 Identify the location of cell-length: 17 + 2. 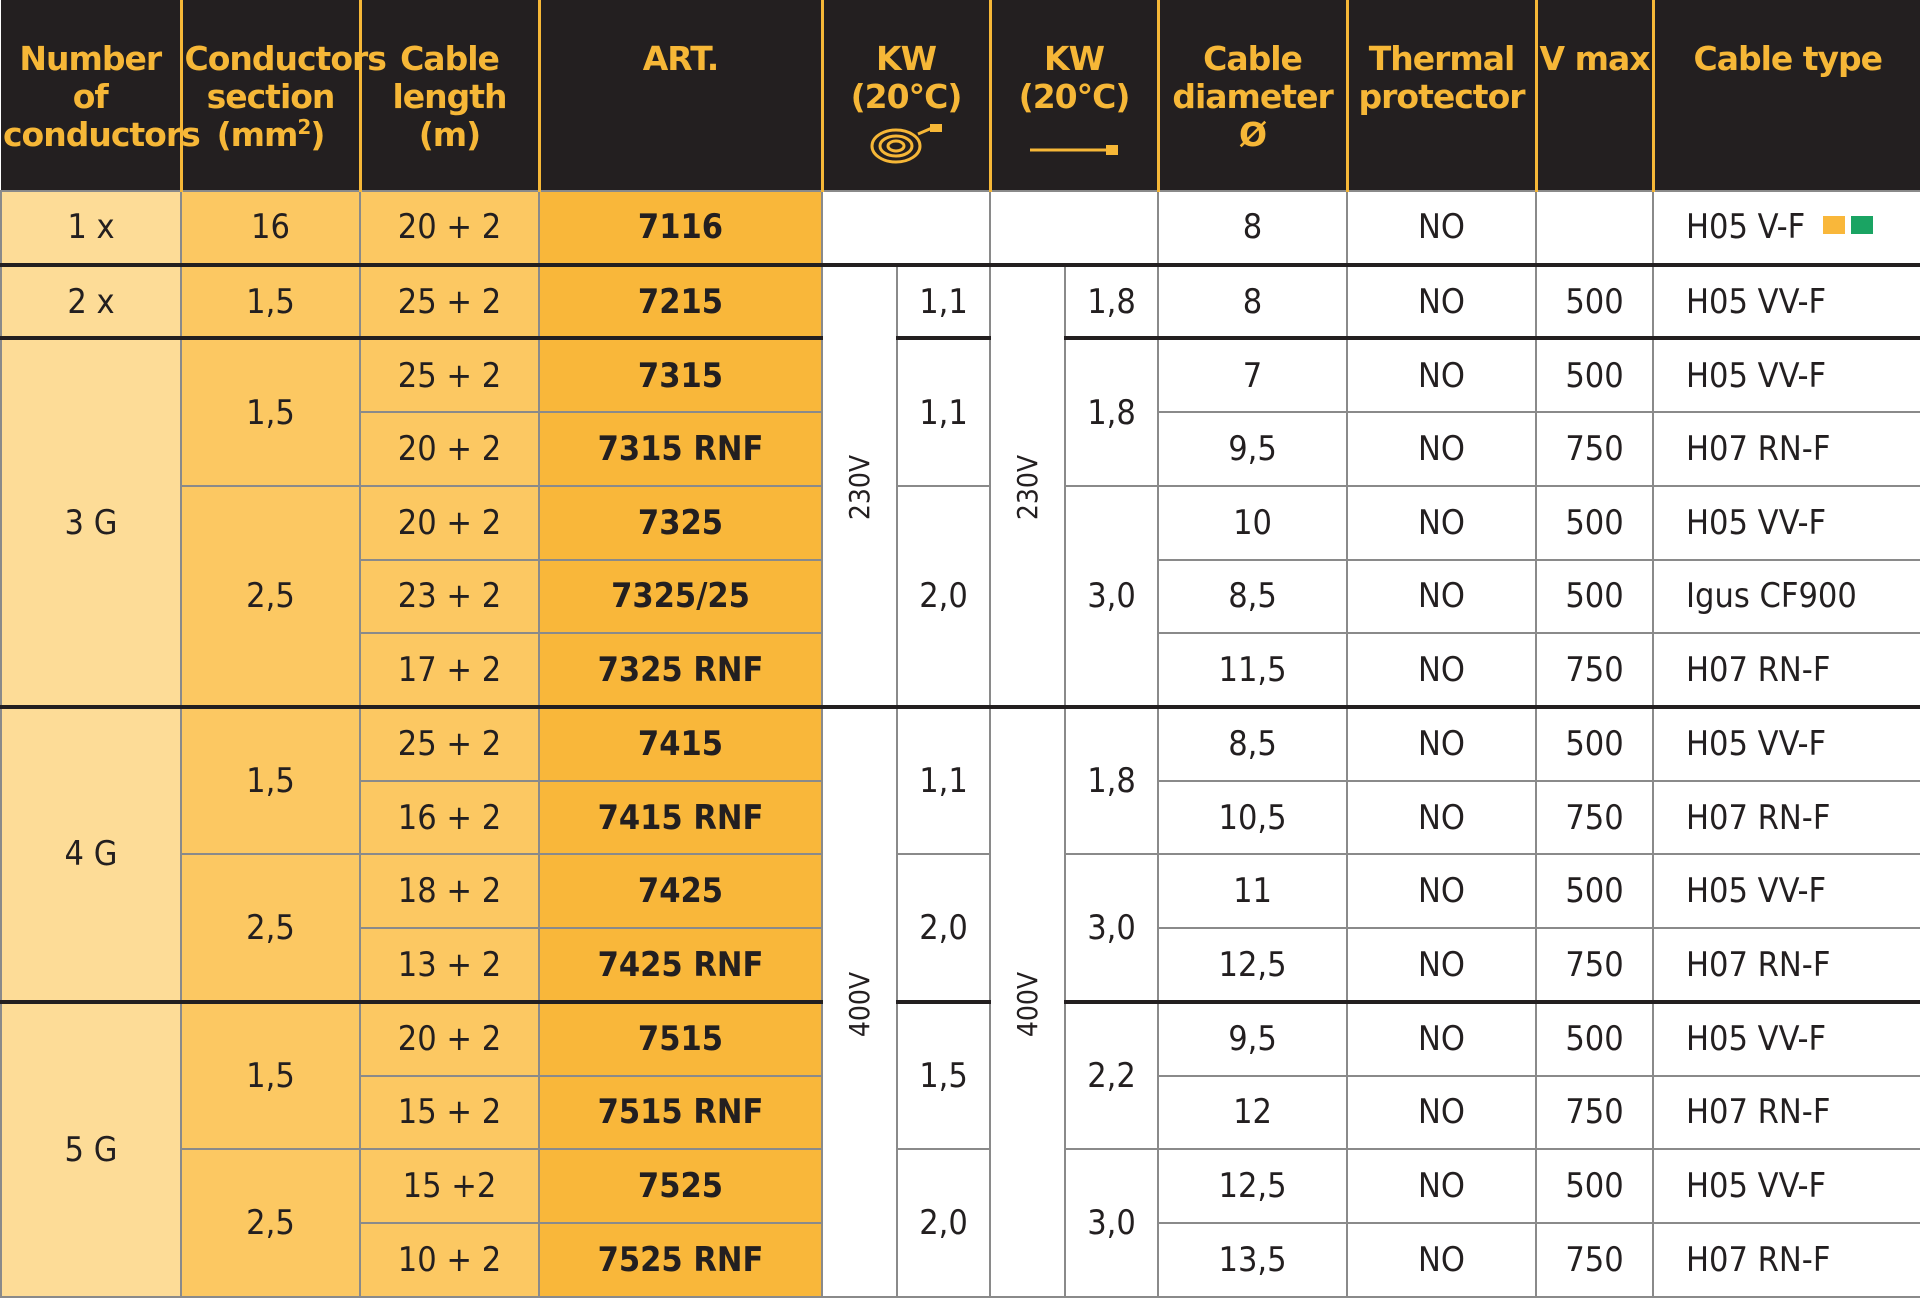
(449, 670).